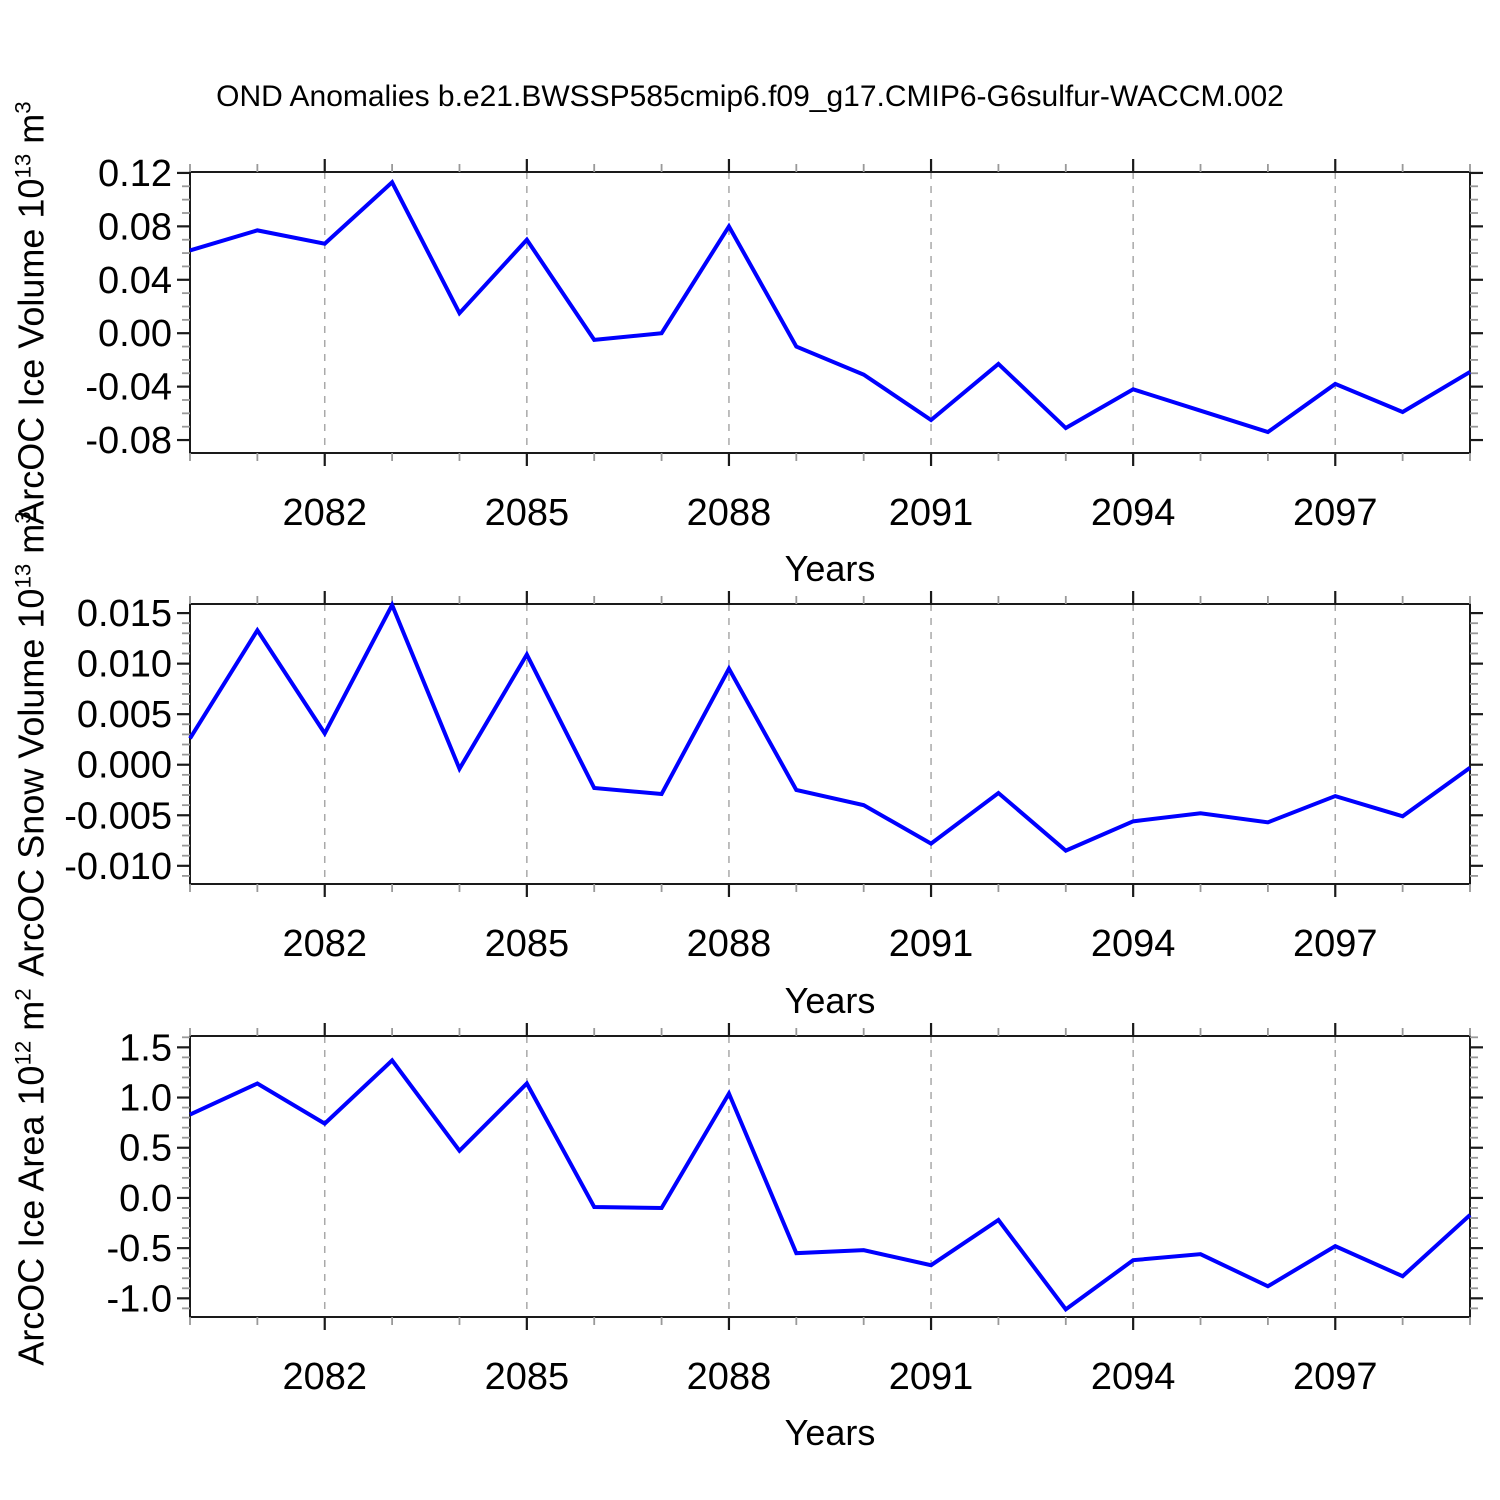 This screenshot has height=1500, width=1500. Describe the element at coordinates (830, 726) in the screenshot. I see `data-line-snow-volume` at that location.